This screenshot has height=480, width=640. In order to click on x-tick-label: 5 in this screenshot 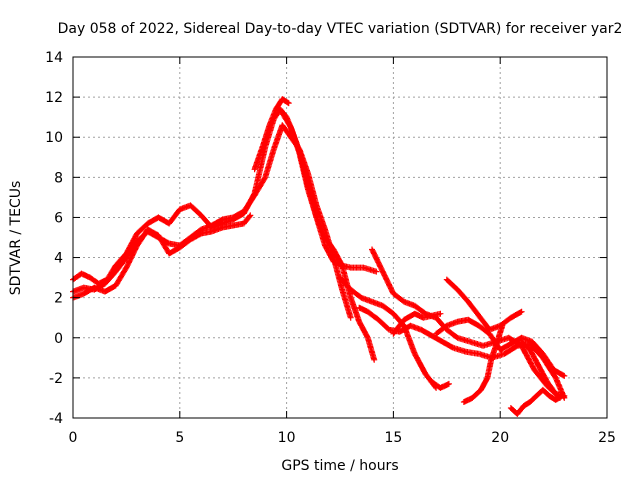, I will do `click(179, 438)`.